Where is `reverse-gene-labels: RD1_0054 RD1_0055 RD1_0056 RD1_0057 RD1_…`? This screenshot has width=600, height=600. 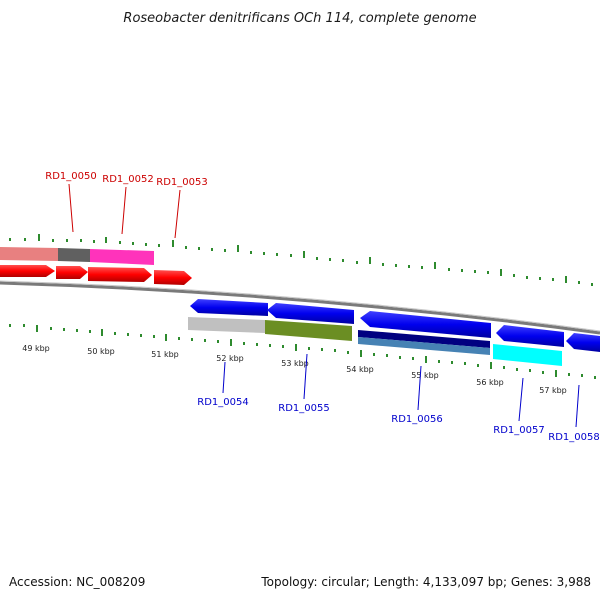 reverse-gene-labels: RD1_0054 RD1_0055 RD1_0056 RD1_0057 RD1_… is located at coordinates (398, 398).